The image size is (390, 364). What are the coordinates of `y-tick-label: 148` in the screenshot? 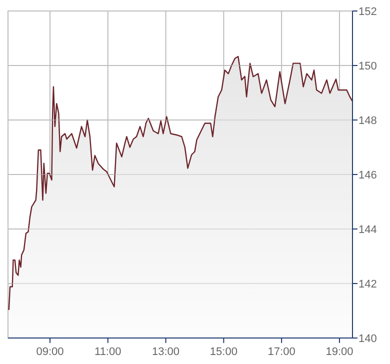 It's located at (367, 121).